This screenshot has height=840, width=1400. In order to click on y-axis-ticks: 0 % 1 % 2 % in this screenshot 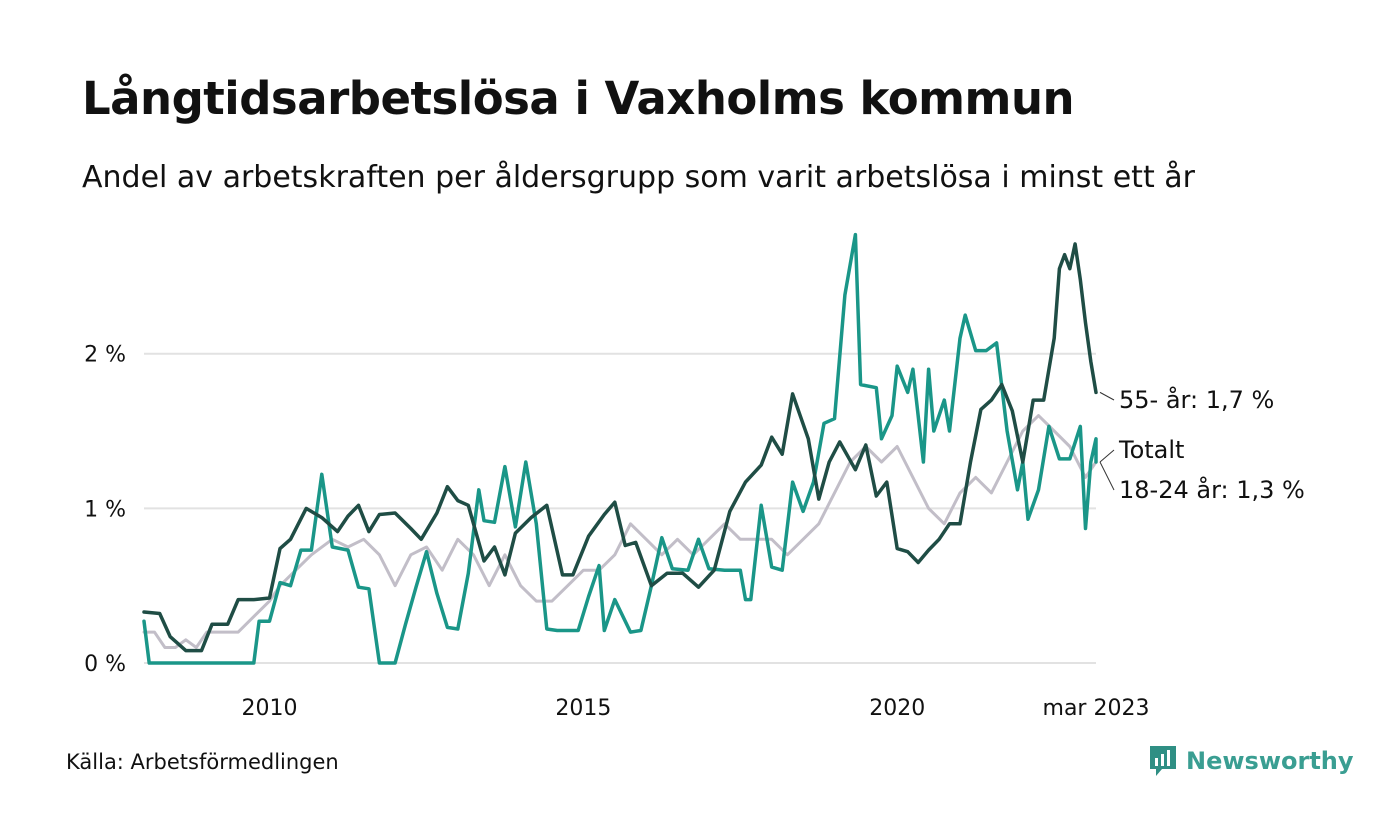, I will do `click(105, 510)`.